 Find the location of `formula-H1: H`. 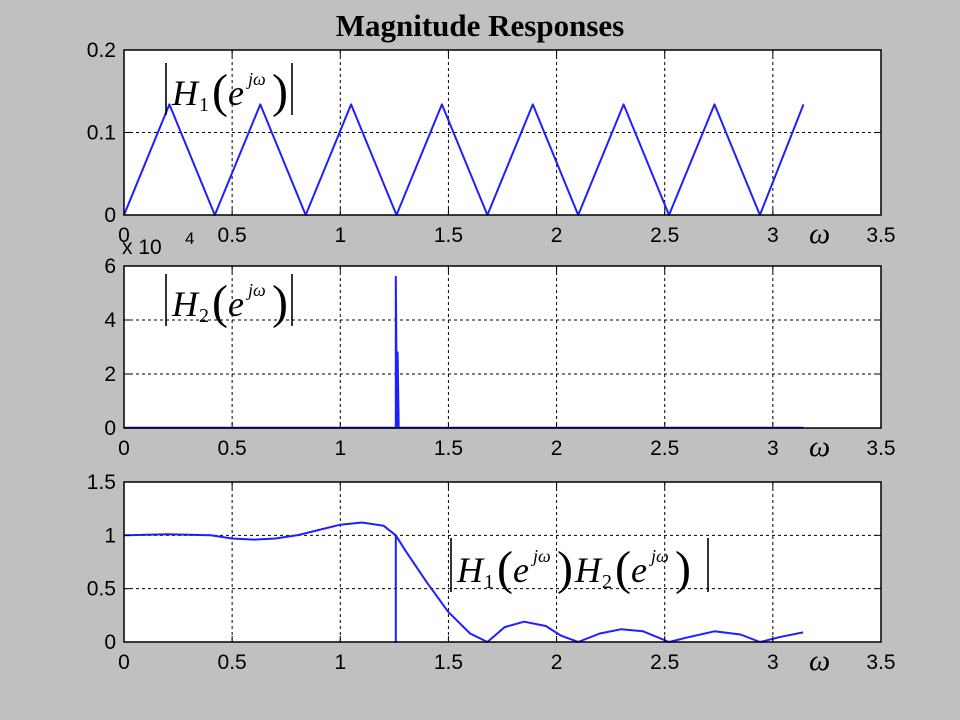

formula-H1: H is located at coordinates (470, 570).